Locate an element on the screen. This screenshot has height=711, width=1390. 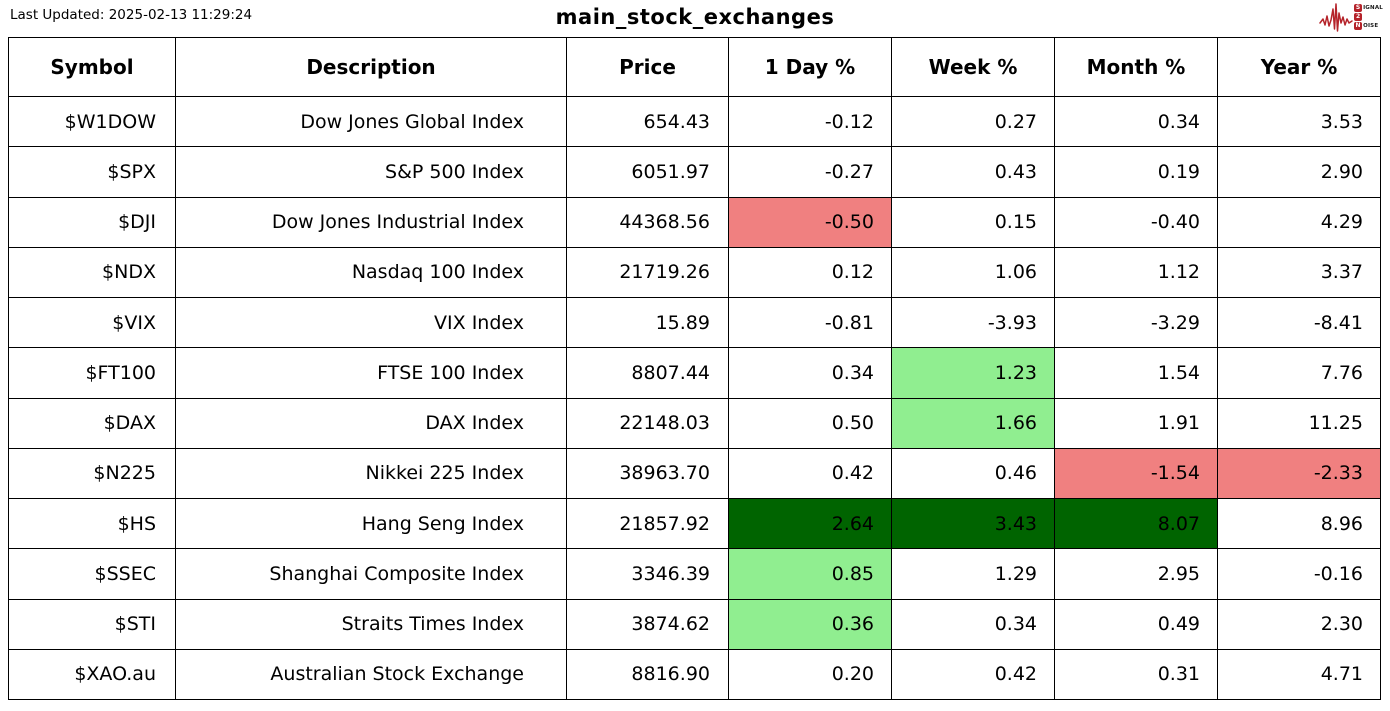
cell-symbol: $N225 is located at coordinates (92, 473).